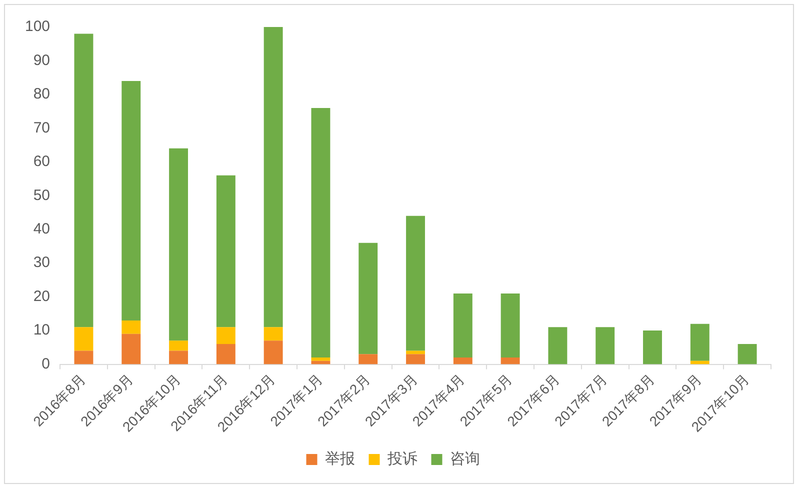  Describe the element at coordinates (41, 229) in the screenshot. I see `y-tick-label: 40` at that location.